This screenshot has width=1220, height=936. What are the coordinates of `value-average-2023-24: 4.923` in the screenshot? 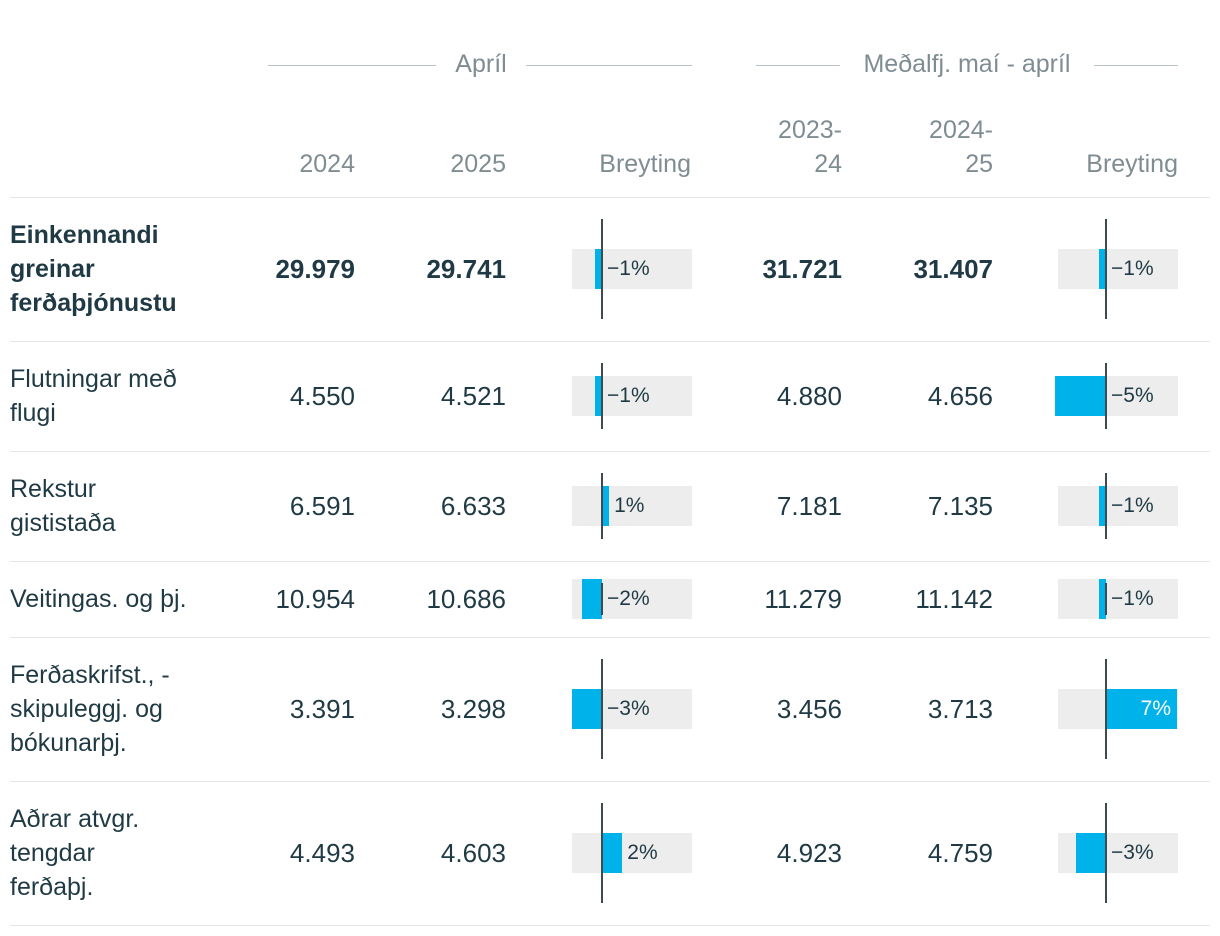 It's located at (809, 853).